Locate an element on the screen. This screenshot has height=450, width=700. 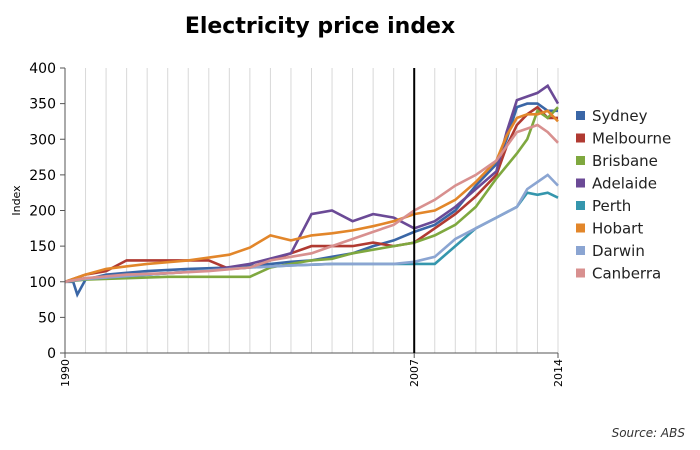
legend-swatch-darwin is located at coordinates (580, 250).